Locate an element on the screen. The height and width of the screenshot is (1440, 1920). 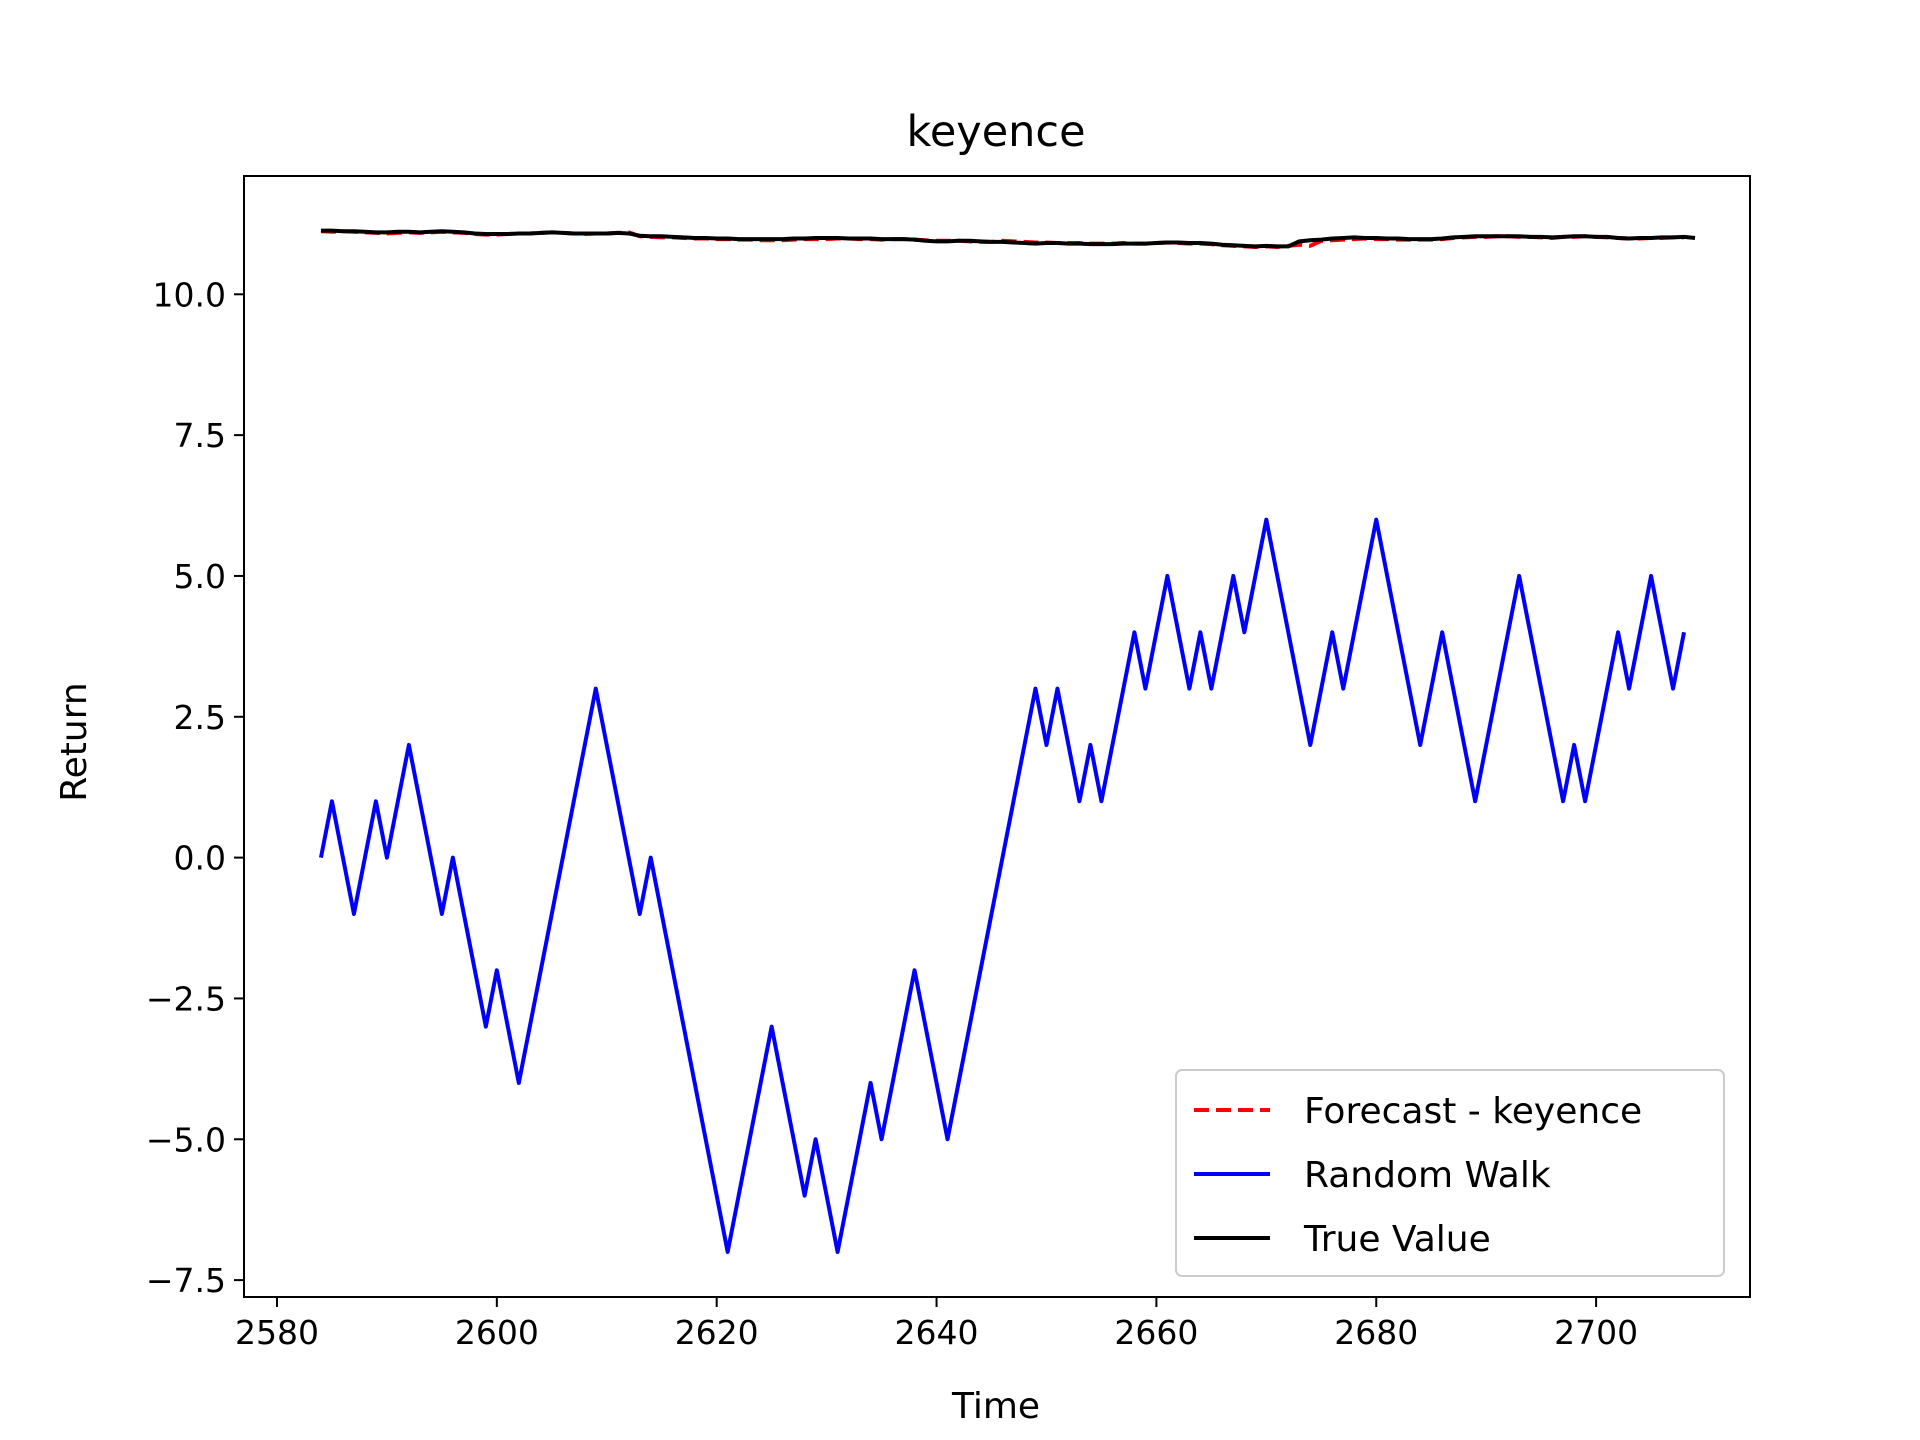
y-tick-label: 5.0 is located at coordinates (200, 576).